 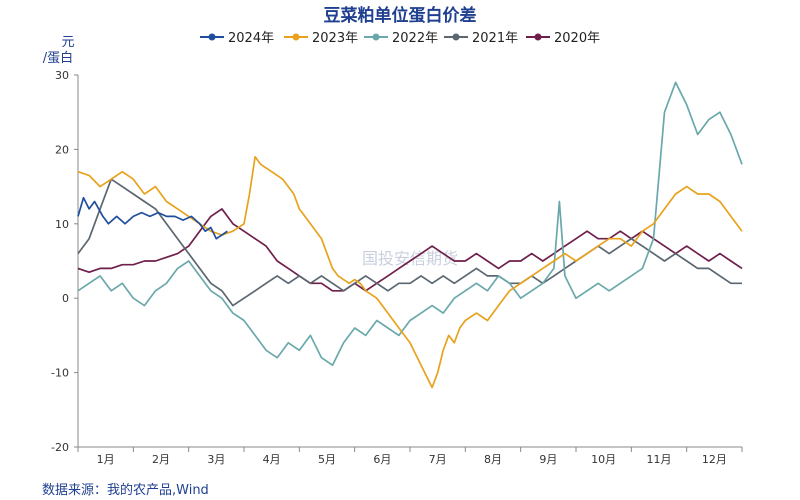 I want to click on x-tick-label: 9月, so click(x=548, y=459).